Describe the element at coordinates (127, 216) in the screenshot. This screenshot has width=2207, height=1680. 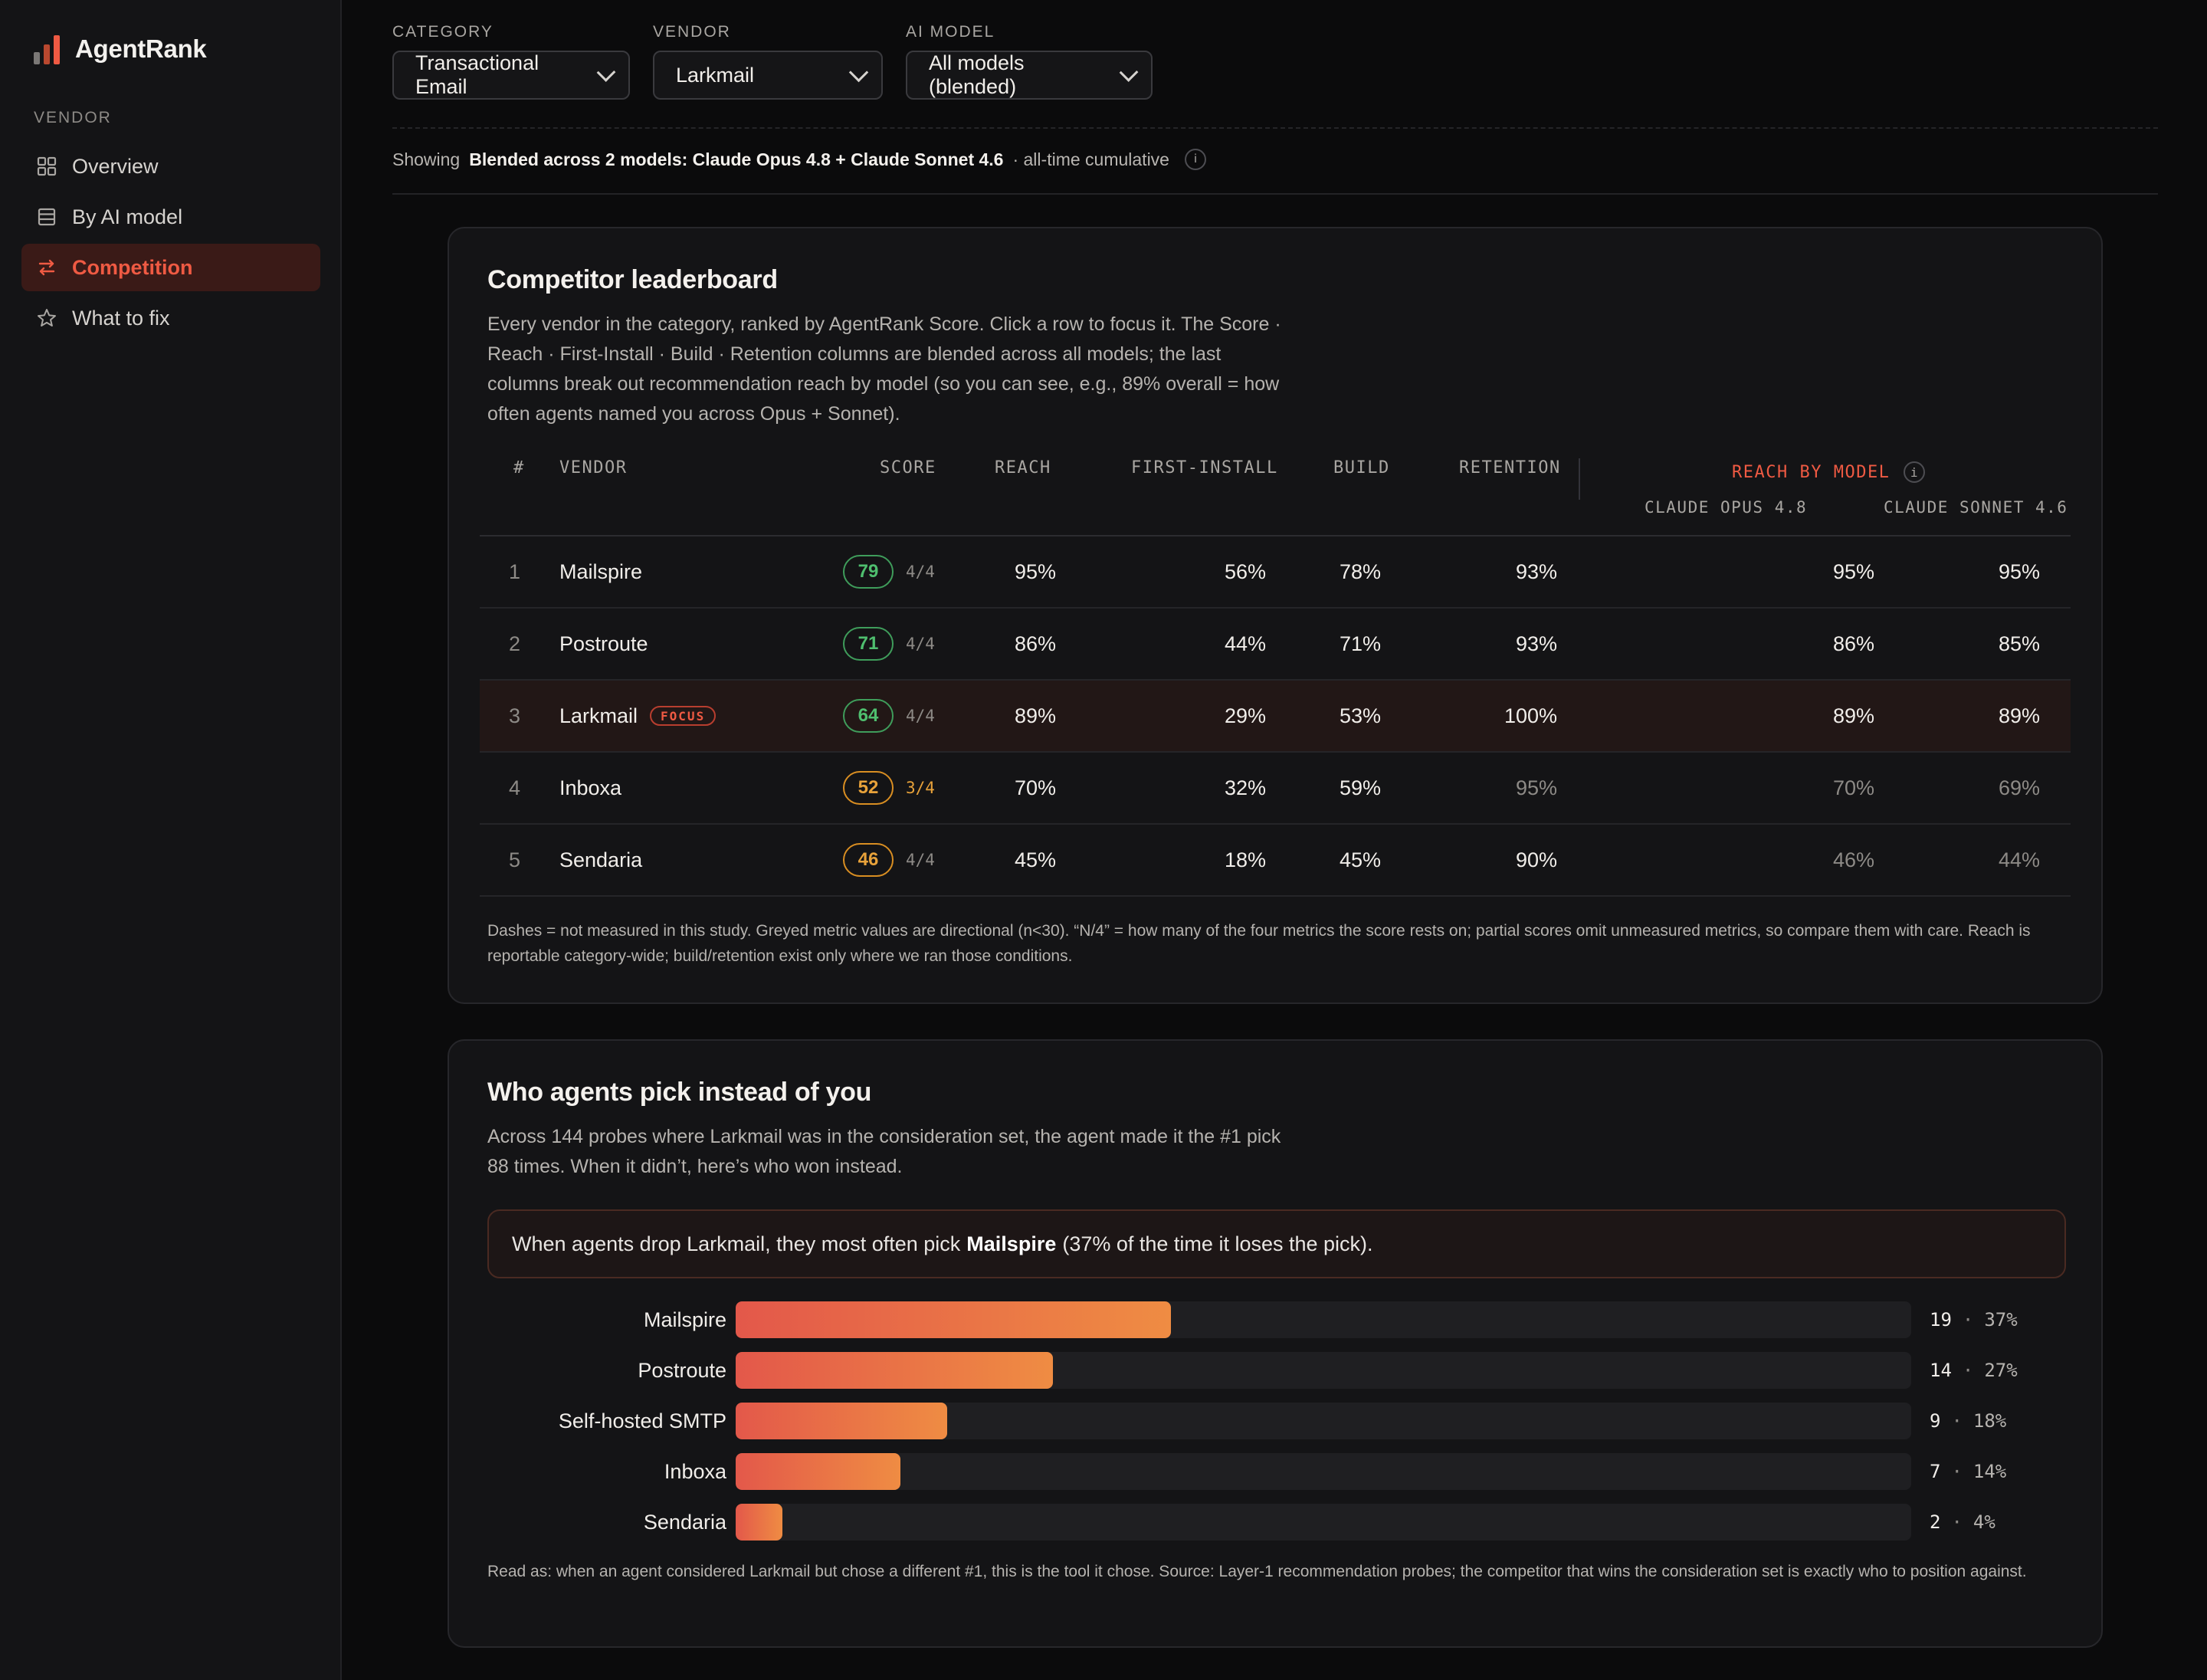
I see `sidebar-item-label: By AI model` at that location.